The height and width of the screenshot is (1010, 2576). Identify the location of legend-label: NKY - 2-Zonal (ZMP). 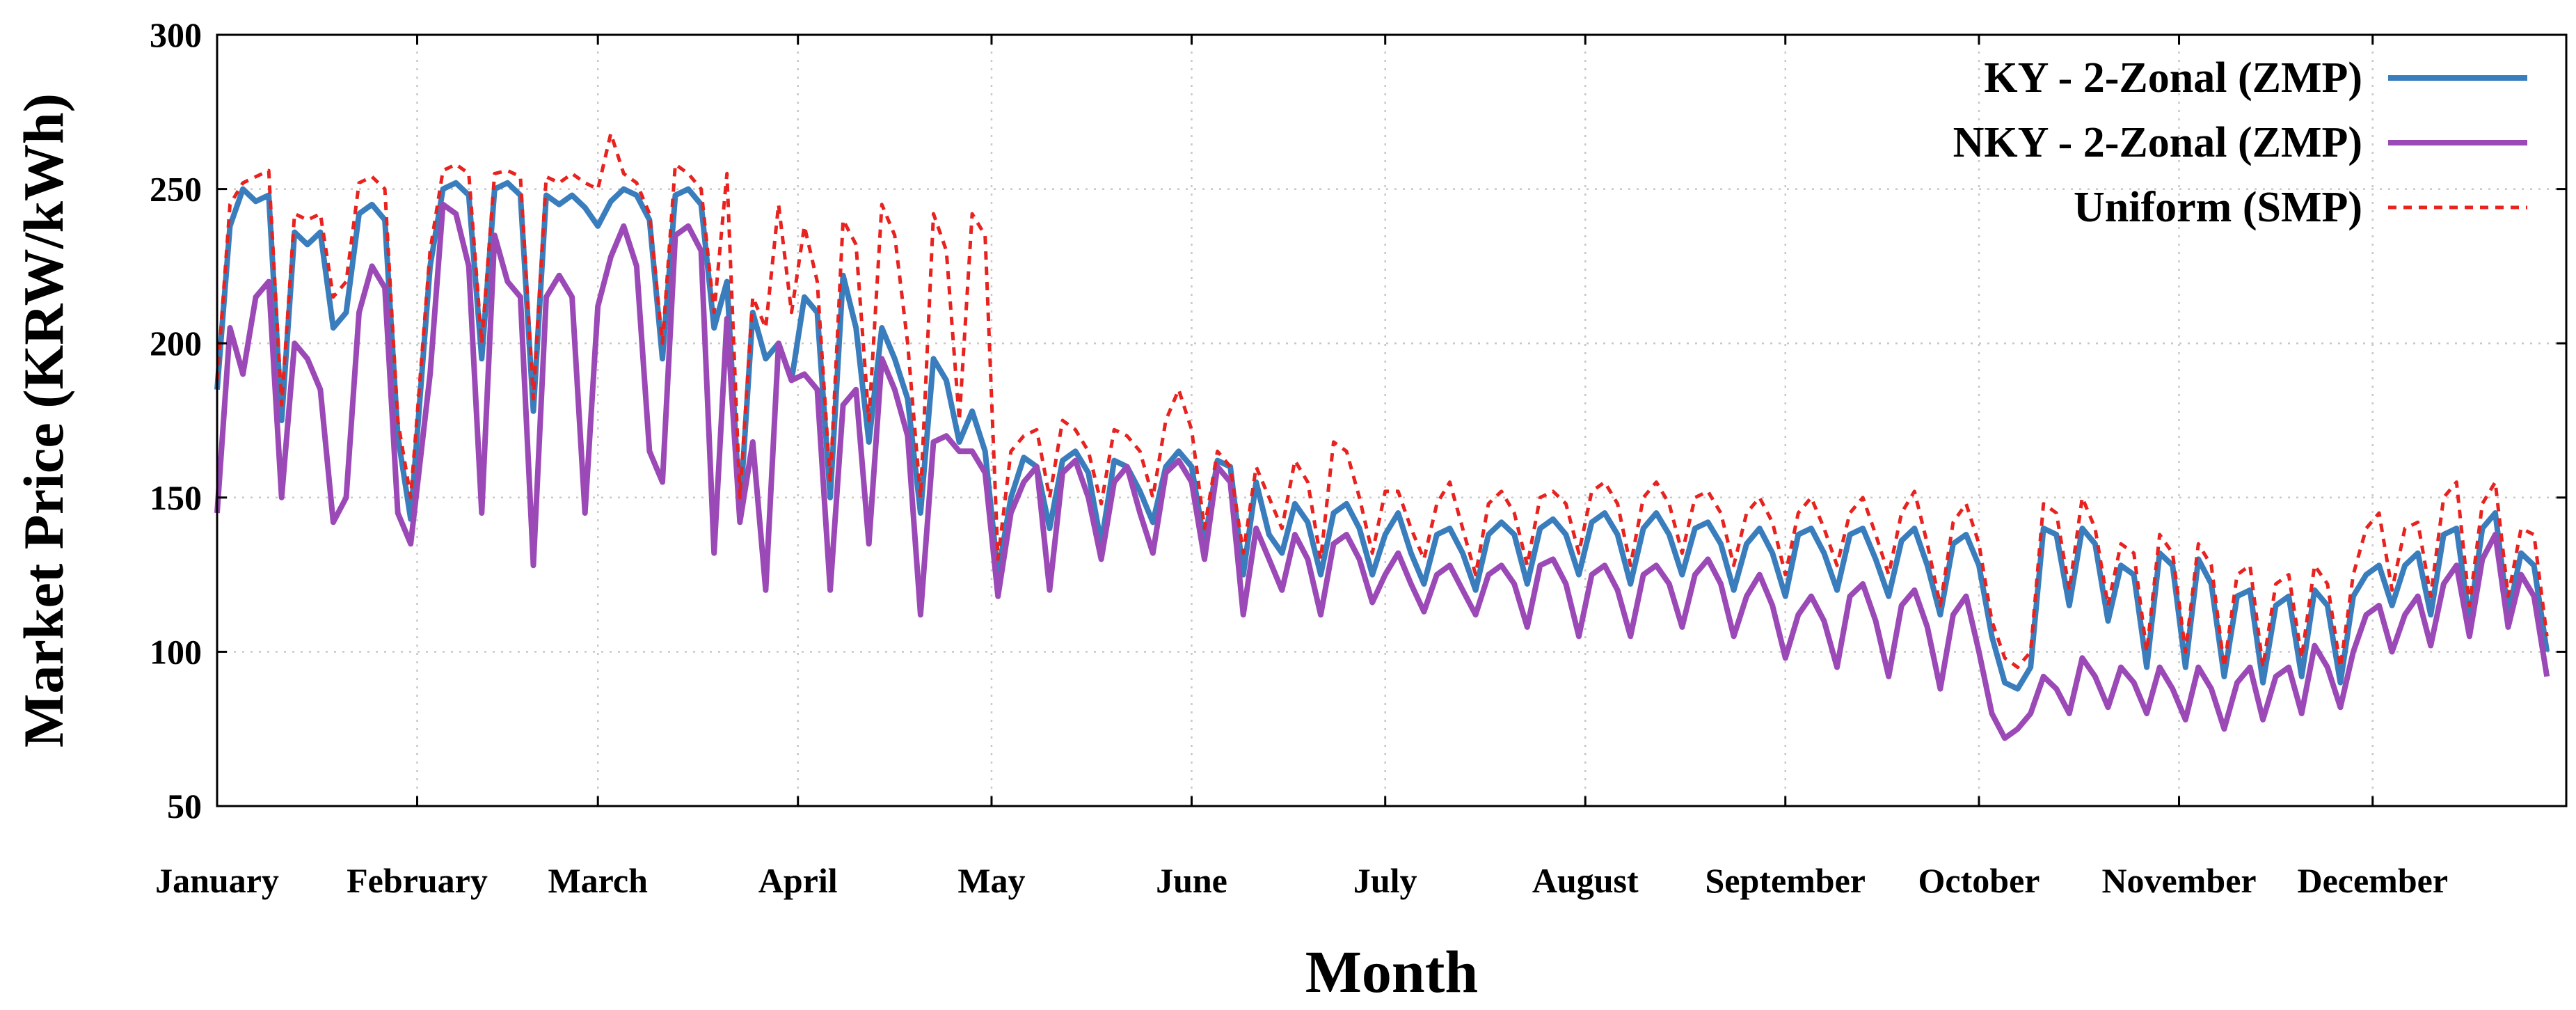
(2157, 142).